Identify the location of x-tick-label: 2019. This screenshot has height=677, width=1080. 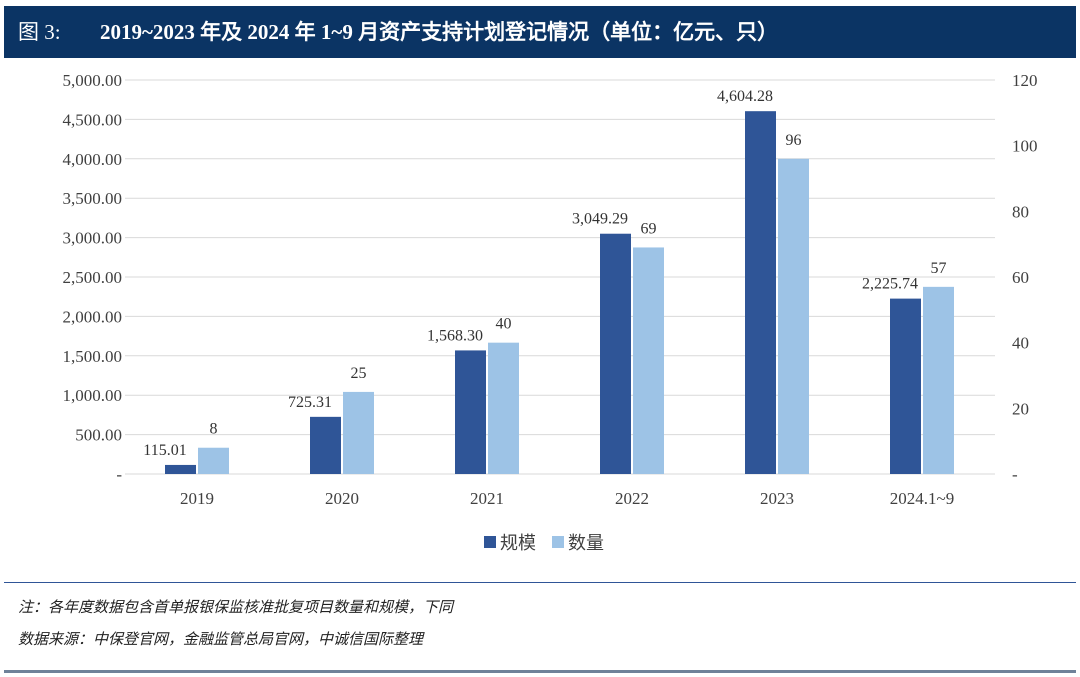
(197, 498).